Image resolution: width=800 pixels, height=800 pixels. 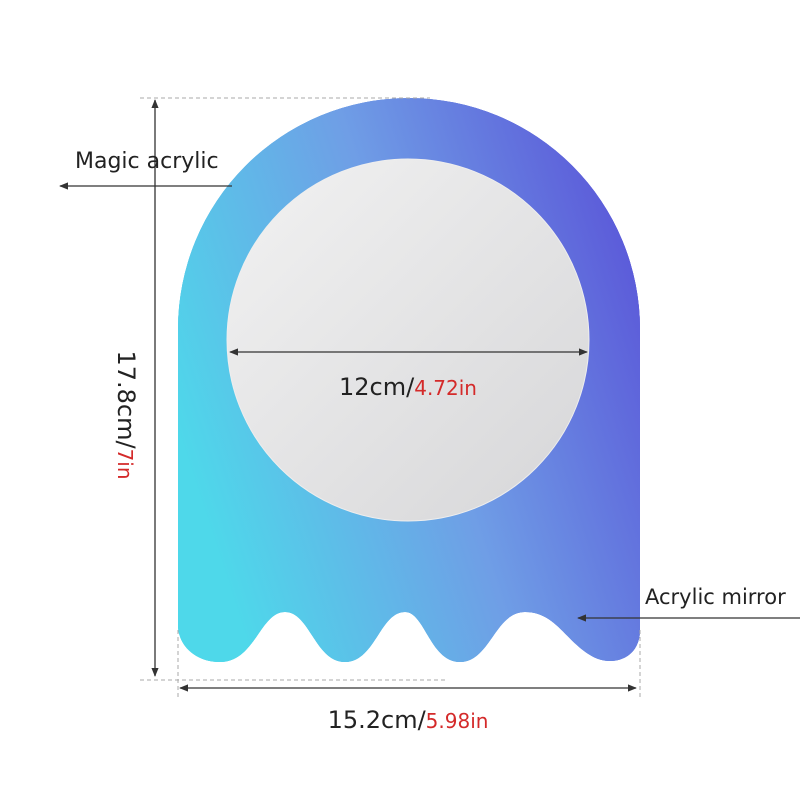 I want to click on dim-cm: 17.8cm/, so click(x=126, y=399).